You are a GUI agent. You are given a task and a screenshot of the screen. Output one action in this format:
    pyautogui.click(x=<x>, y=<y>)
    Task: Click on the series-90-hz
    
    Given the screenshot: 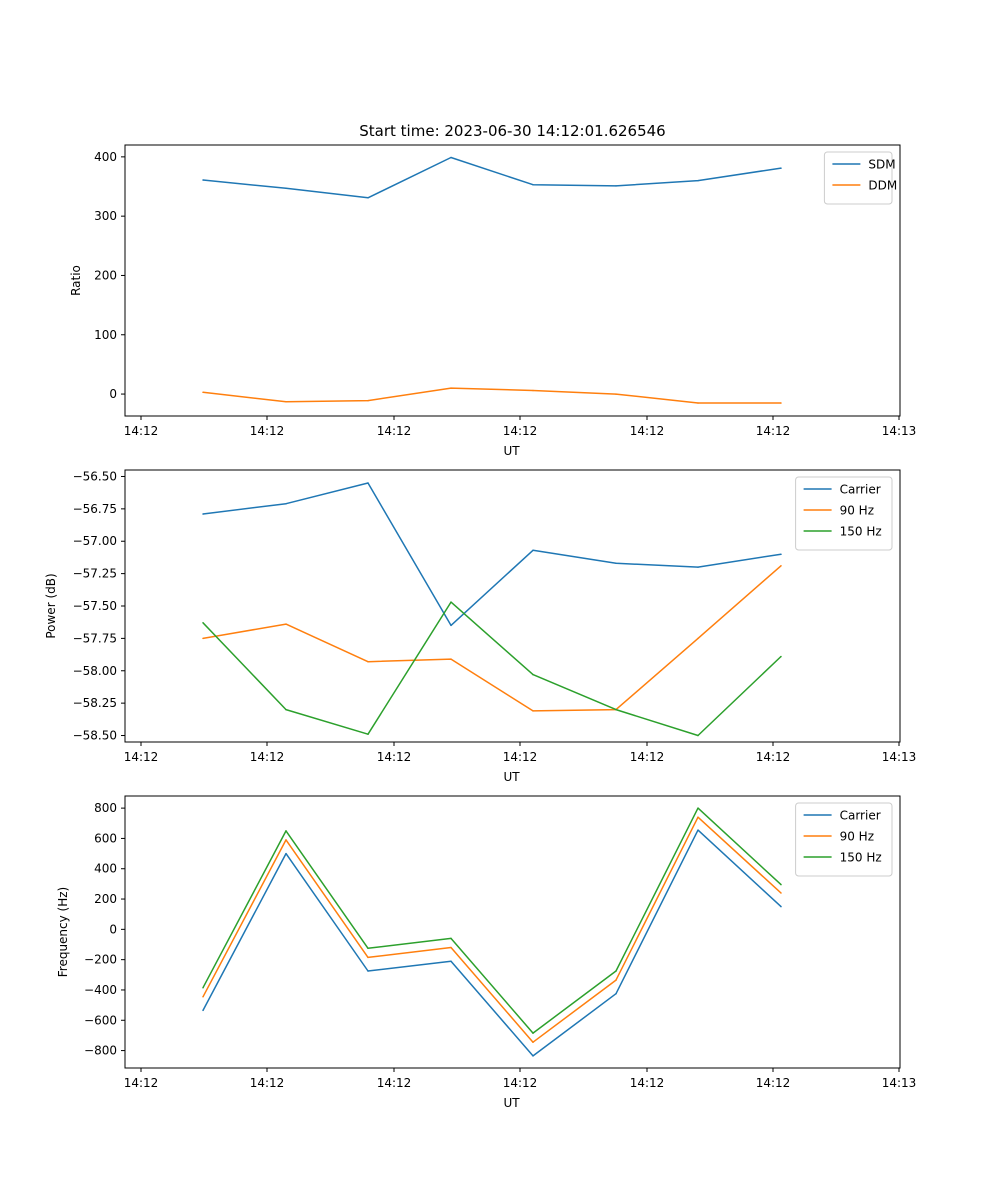 What is the action you would take?
    pyautogui.click(x=492, y=638)
    